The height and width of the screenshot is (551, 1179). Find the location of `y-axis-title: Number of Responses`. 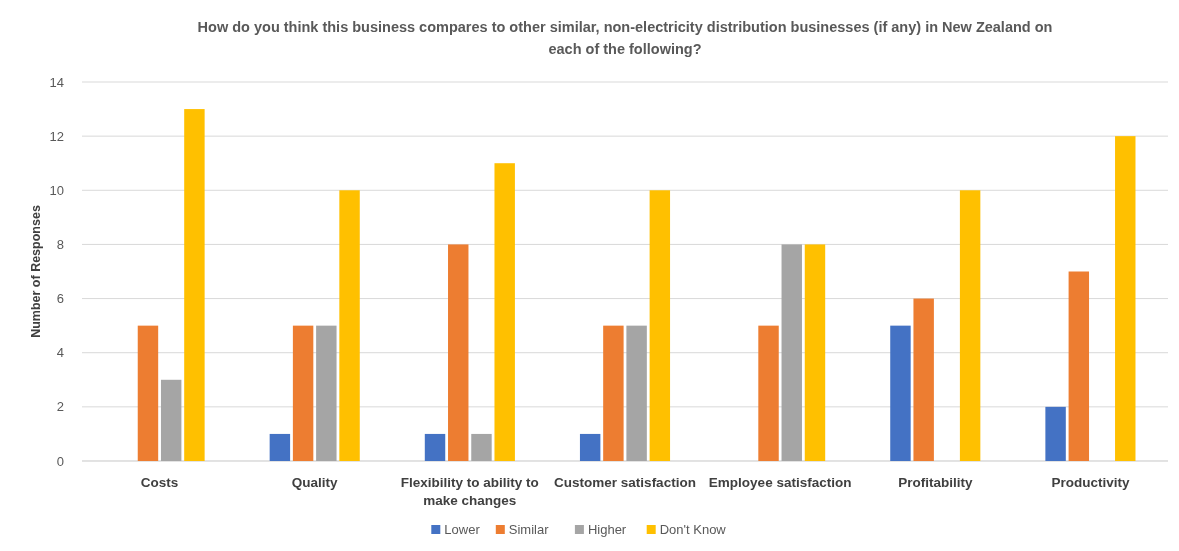

y-axis-title: Number of Responses is located at coordinates (36, 271).